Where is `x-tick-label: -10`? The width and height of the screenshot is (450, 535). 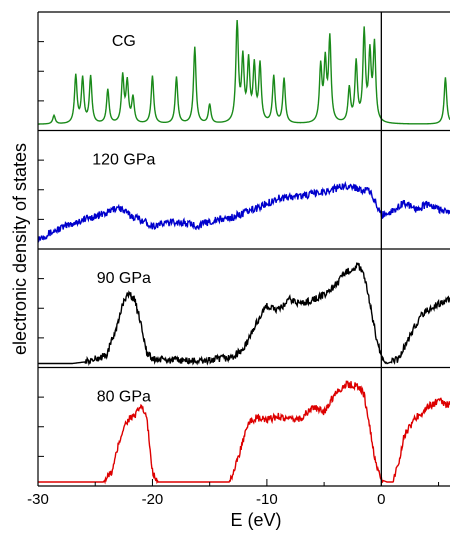
x-tick-label: -10 is located at coordinates (267, 499).